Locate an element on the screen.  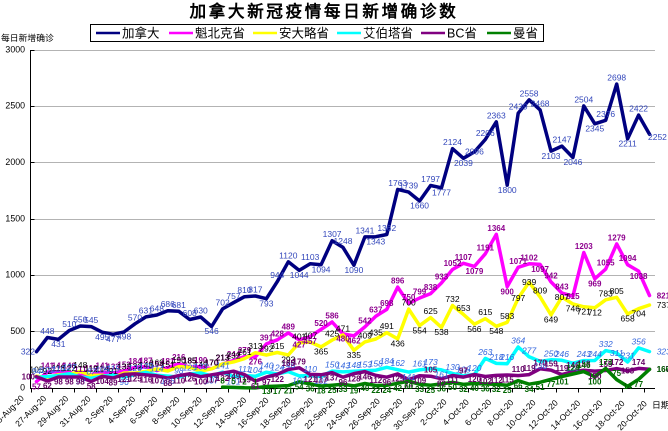
svg-text: 2103 is located at coordinates (551, 156).